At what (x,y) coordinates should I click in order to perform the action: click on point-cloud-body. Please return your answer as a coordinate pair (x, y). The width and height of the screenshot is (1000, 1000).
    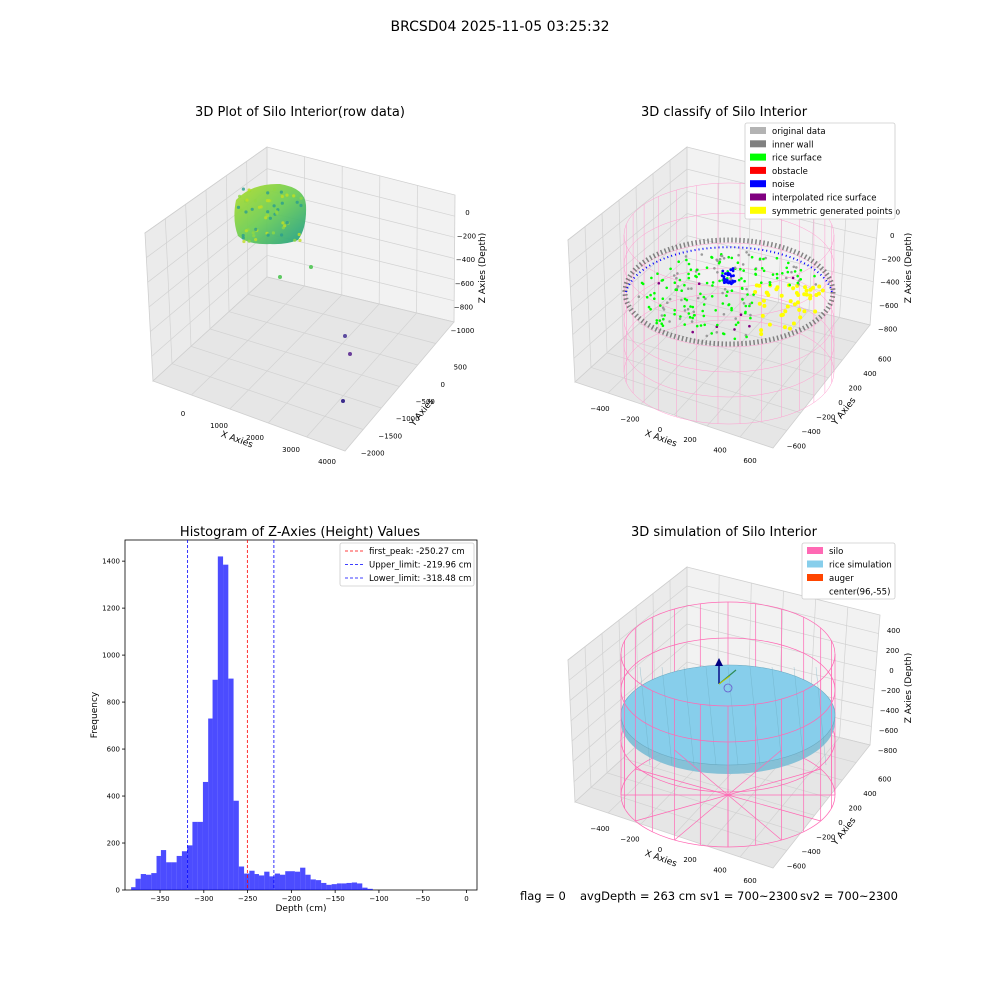
    Looking at the image, I should click on (270, 214).